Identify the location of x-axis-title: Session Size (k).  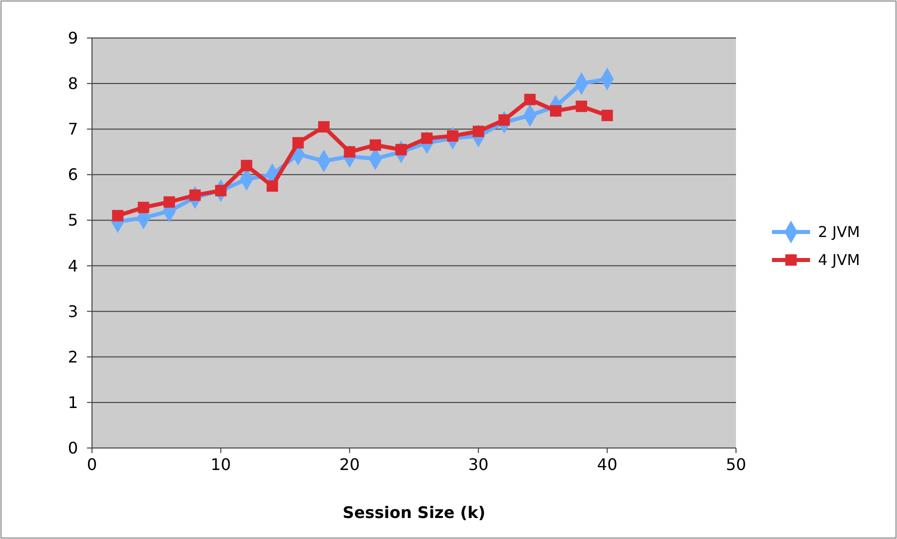
(414, 512).